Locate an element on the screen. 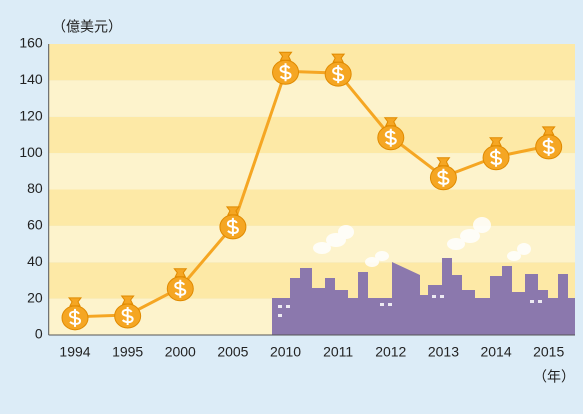 The width and height of the screenshot is (583, 414). y-tick-label: 0 is located at coordinates (39, 334).